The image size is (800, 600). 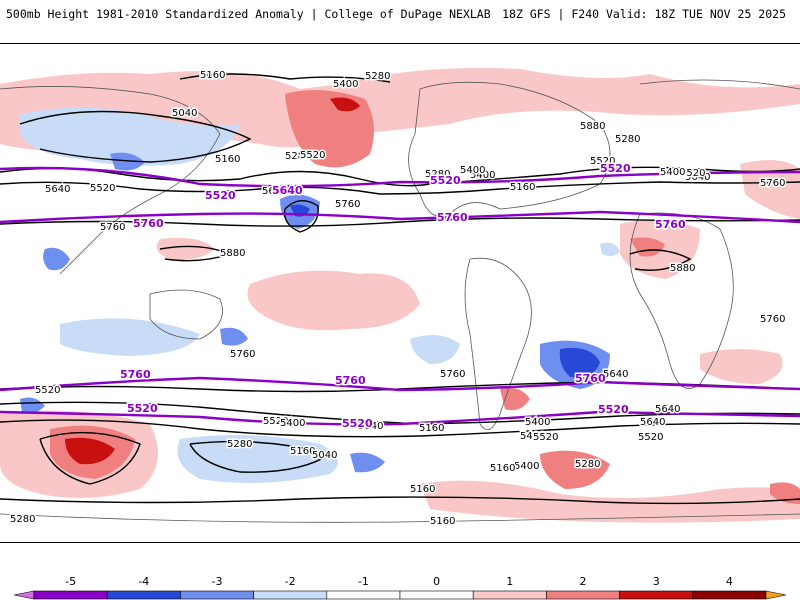 I want to click on colorbar-segments, so click(x=400, y=595).